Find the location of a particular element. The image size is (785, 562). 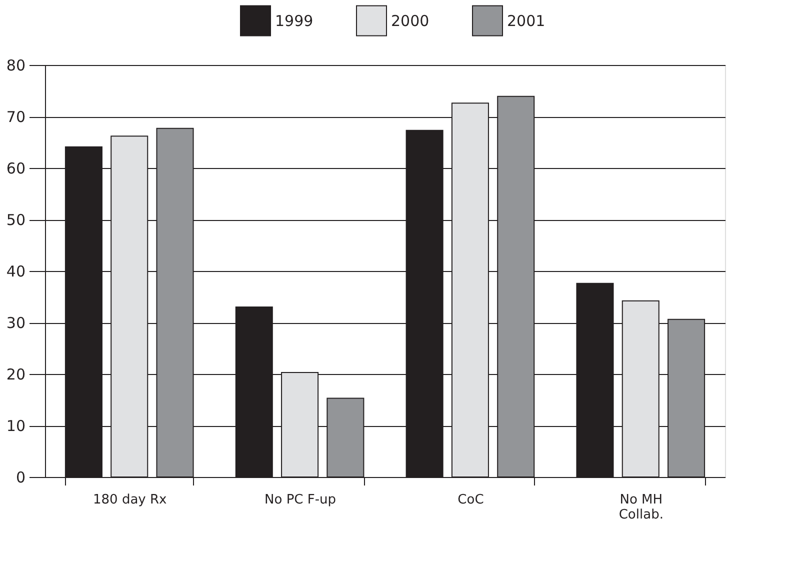

y-tick-label: 20 is located at coordinates (16, 375).